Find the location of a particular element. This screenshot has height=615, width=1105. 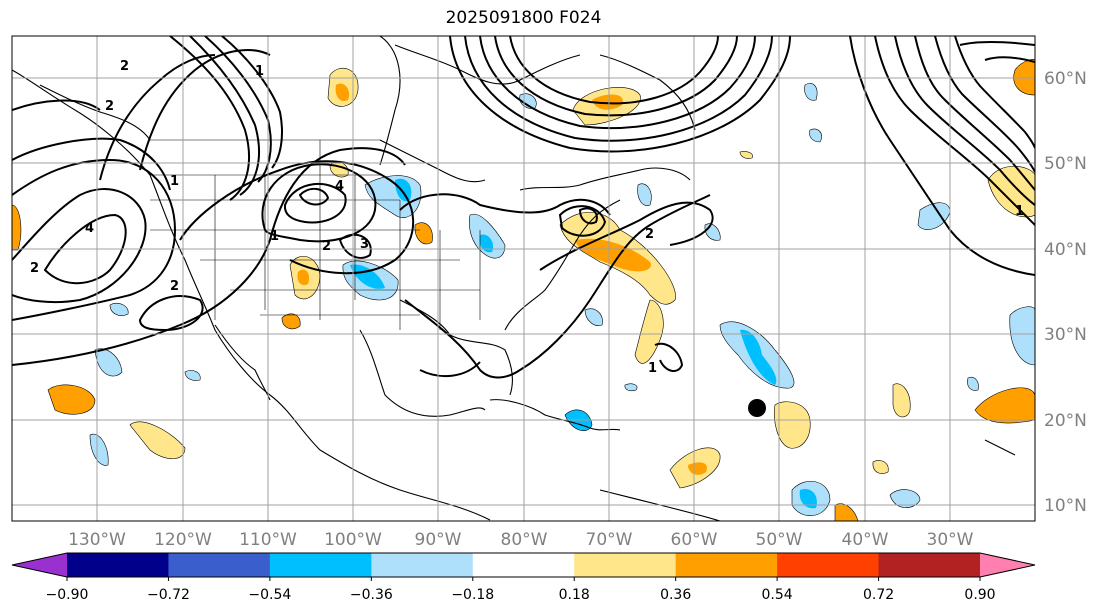

latitude-labels: 60°N 50°N 40°N 30°N 20°N 10°N is located at coordinates (1065, 292).